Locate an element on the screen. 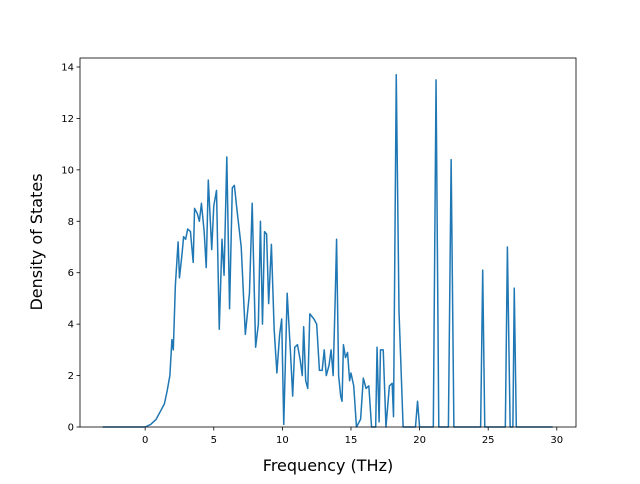 The height and width of the screenshot is (484, 640). y-tick-label: 8 is located at coordinates (71, 222).